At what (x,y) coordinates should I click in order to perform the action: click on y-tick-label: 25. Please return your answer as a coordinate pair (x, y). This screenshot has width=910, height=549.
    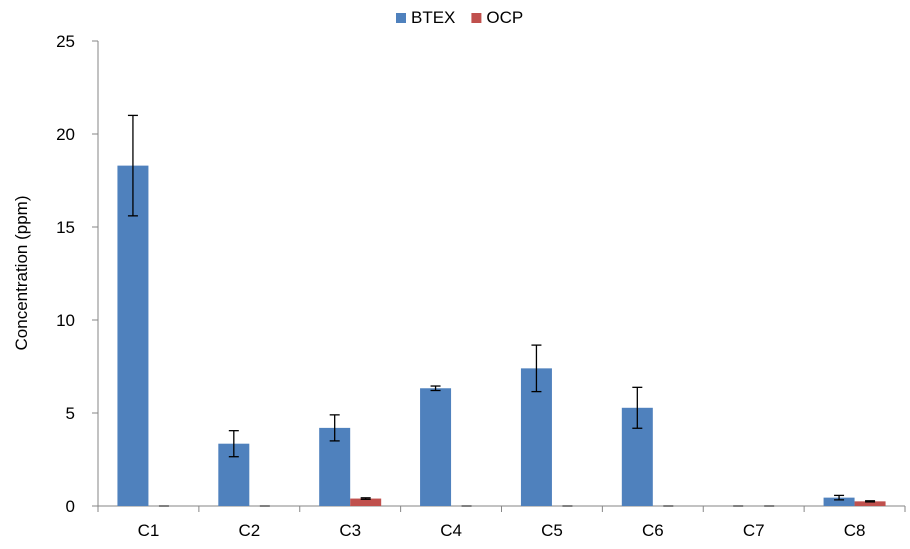
    Looking at the image, I should click on (65, 41).